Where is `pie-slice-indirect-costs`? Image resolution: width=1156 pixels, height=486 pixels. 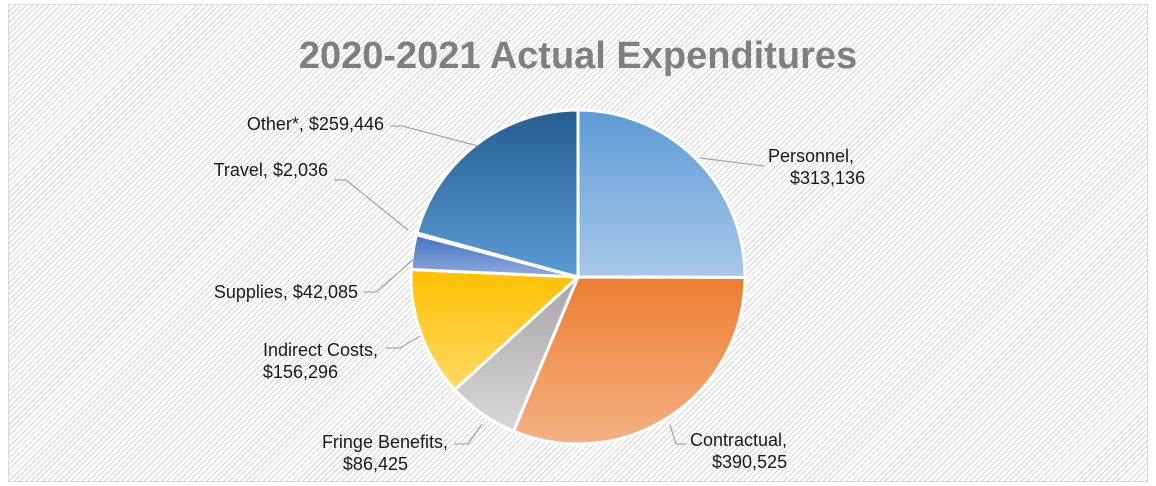
pie-slice-indirect-costs is located at coordinates (494, 330).